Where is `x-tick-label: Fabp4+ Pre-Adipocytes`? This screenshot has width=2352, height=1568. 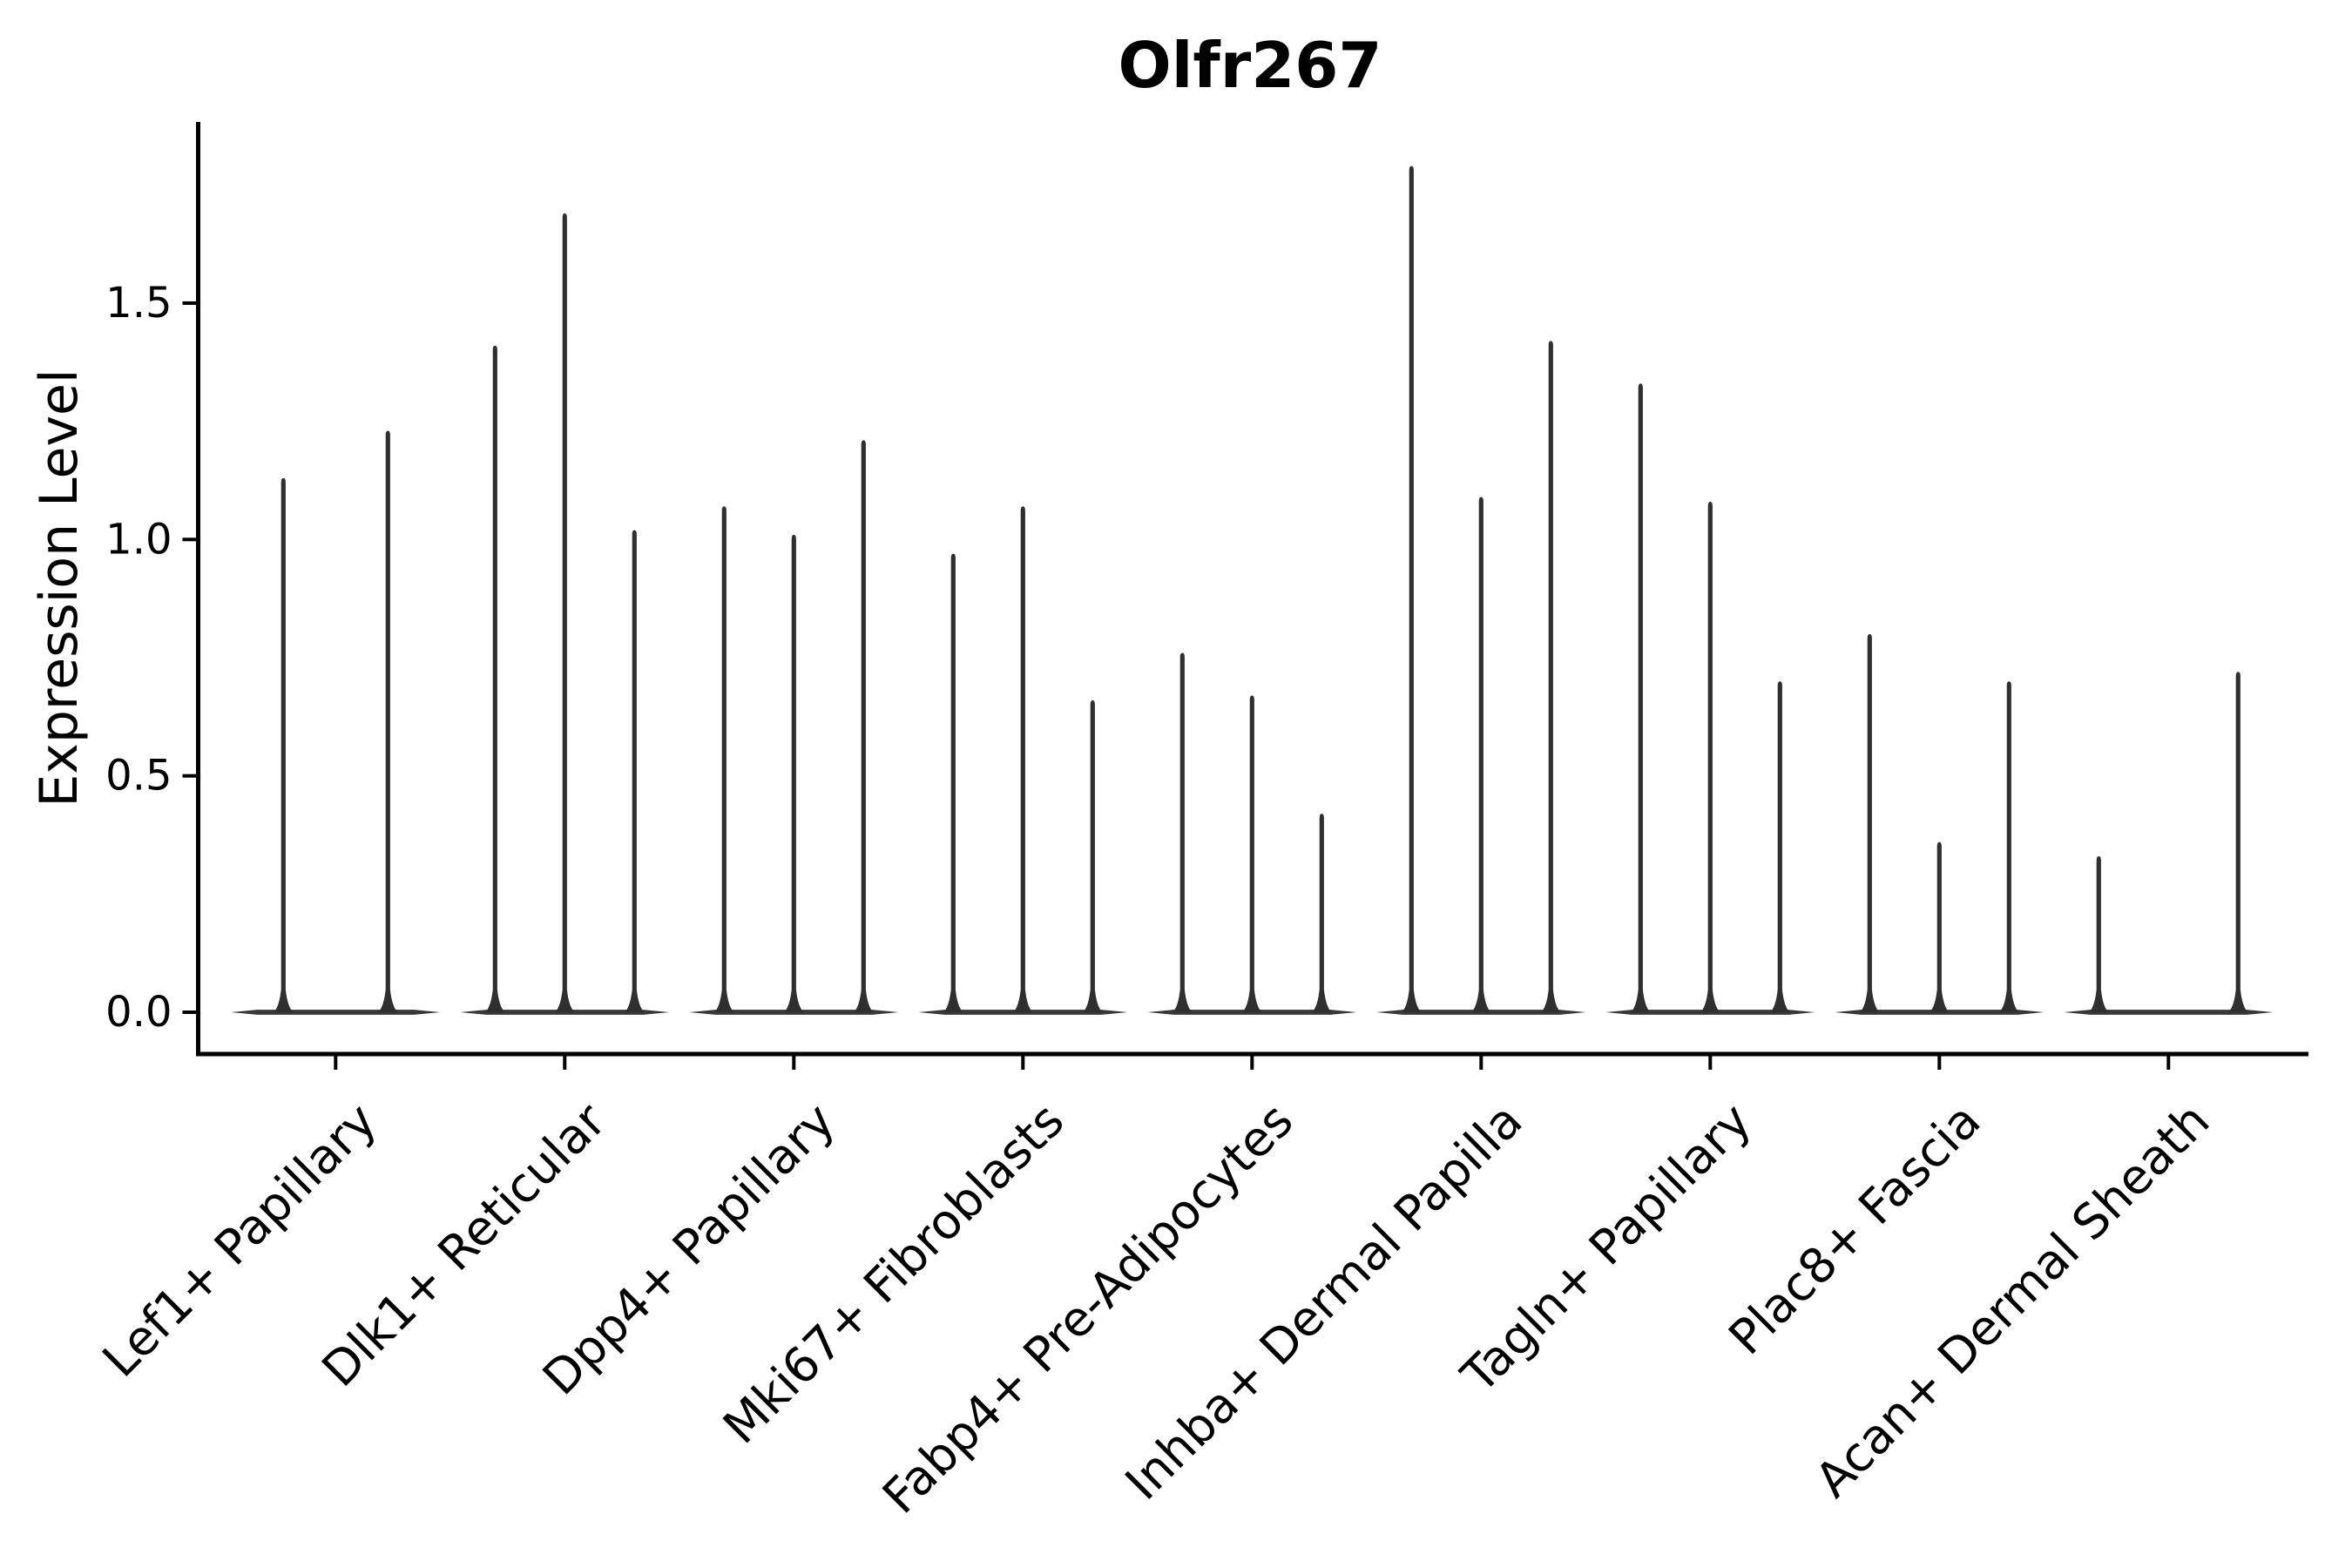
x-tick-label: Fabp4+ Pre-Adipocytes is located at coordinates (1088, 1308).